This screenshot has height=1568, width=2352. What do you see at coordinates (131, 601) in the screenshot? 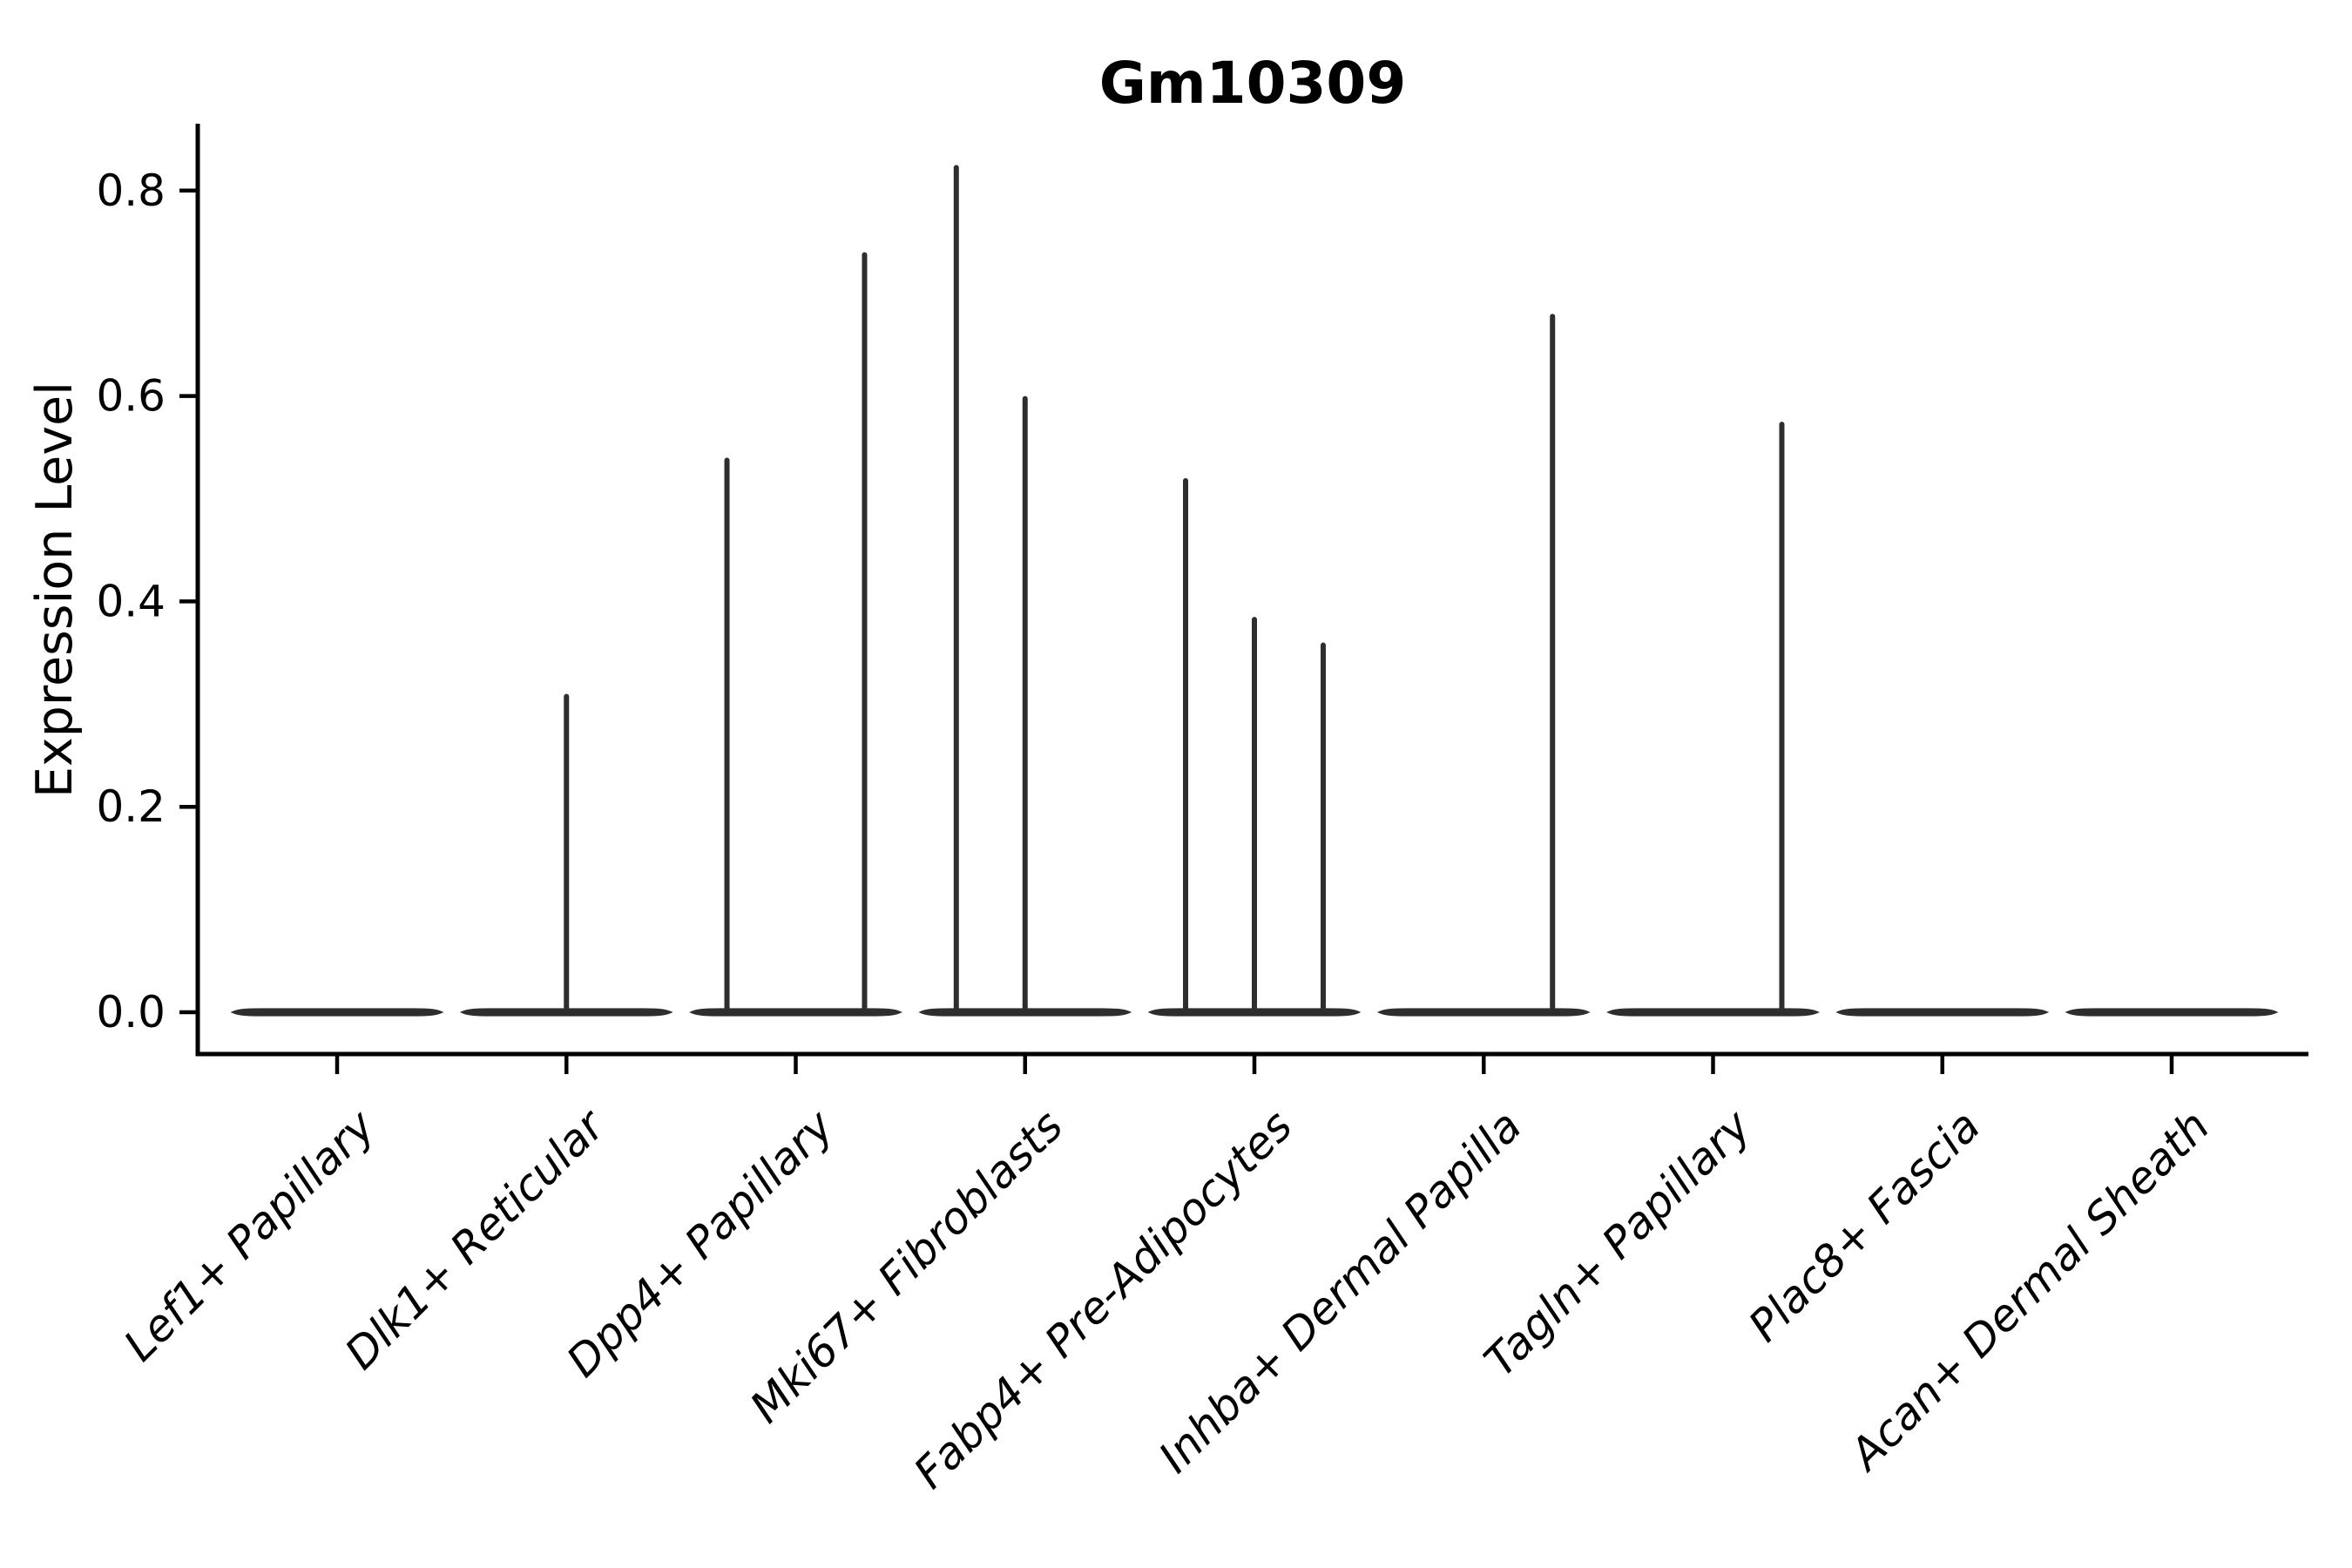
I see `y-tick-label: 0.4` at bounding box center [131, 601].